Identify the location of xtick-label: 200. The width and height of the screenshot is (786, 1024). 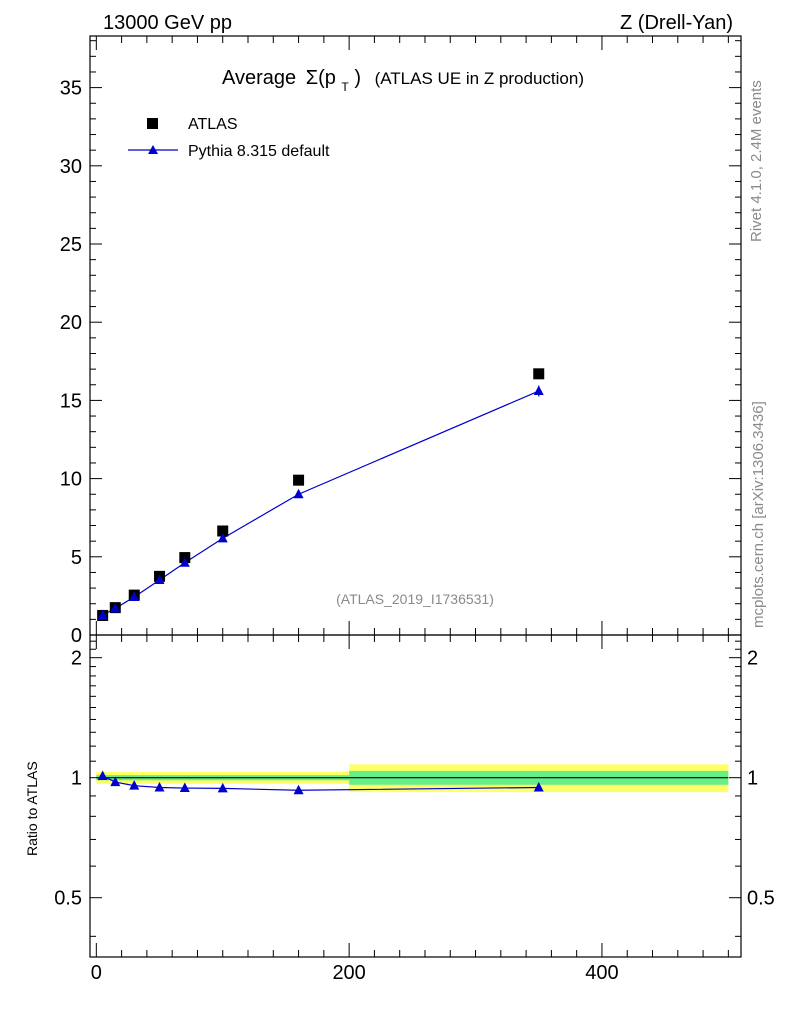
(348, 973).